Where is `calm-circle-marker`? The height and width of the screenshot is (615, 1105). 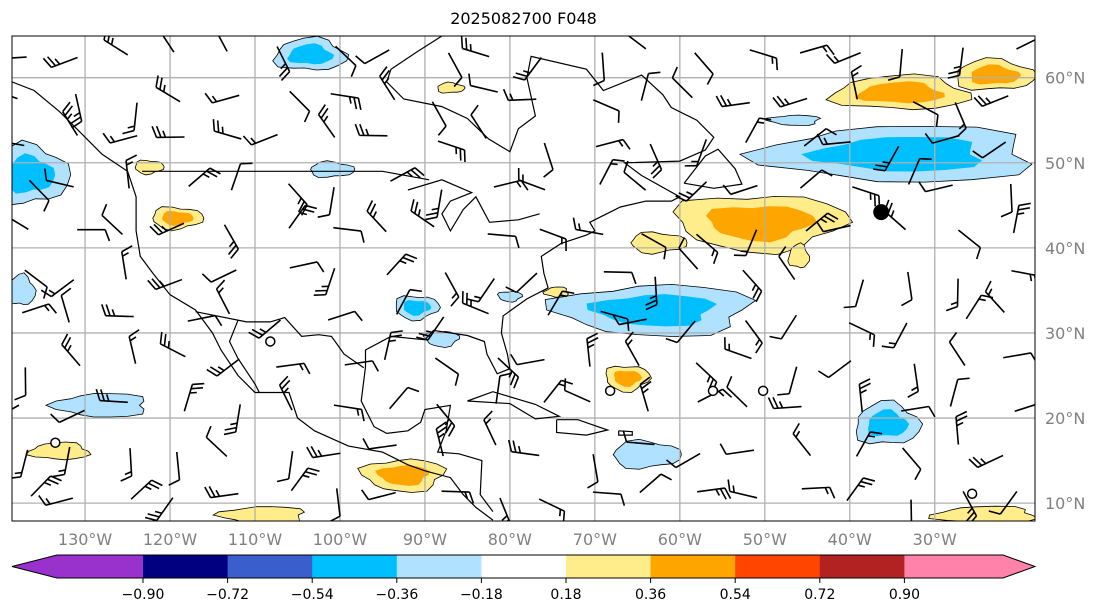 calm-circle-marker is located at coordinates (270, 341).